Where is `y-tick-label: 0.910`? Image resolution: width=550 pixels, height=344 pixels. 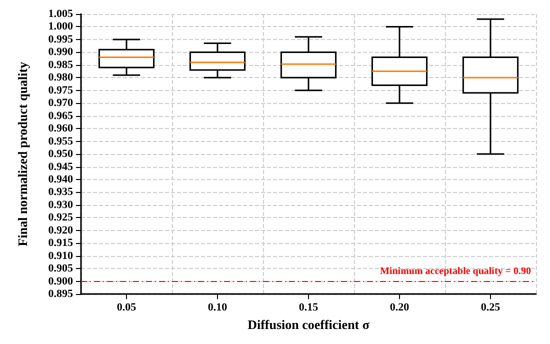 y-tick-label: 0.910 is located at coordinates (61, 256).